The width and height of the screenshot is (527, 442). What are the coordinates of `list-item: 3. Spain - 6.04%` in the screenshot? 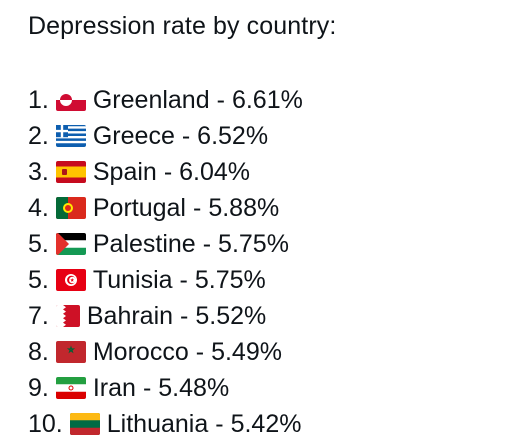 It's located at (165, 172).